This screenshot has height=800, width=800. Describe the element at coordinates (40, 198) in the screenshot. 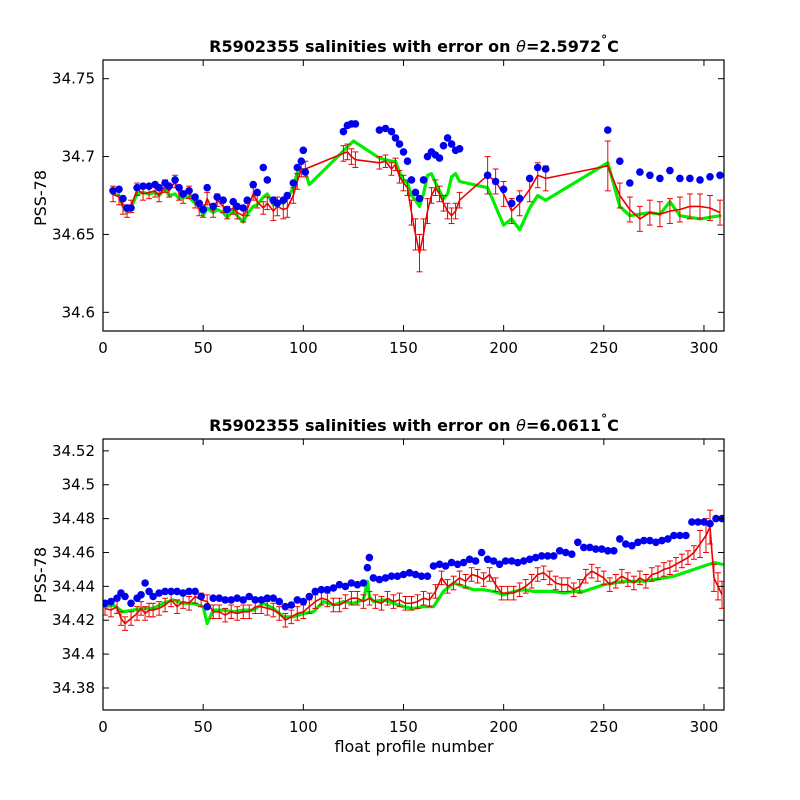

I see `y-axis-label-top: PSS-78` at that location.